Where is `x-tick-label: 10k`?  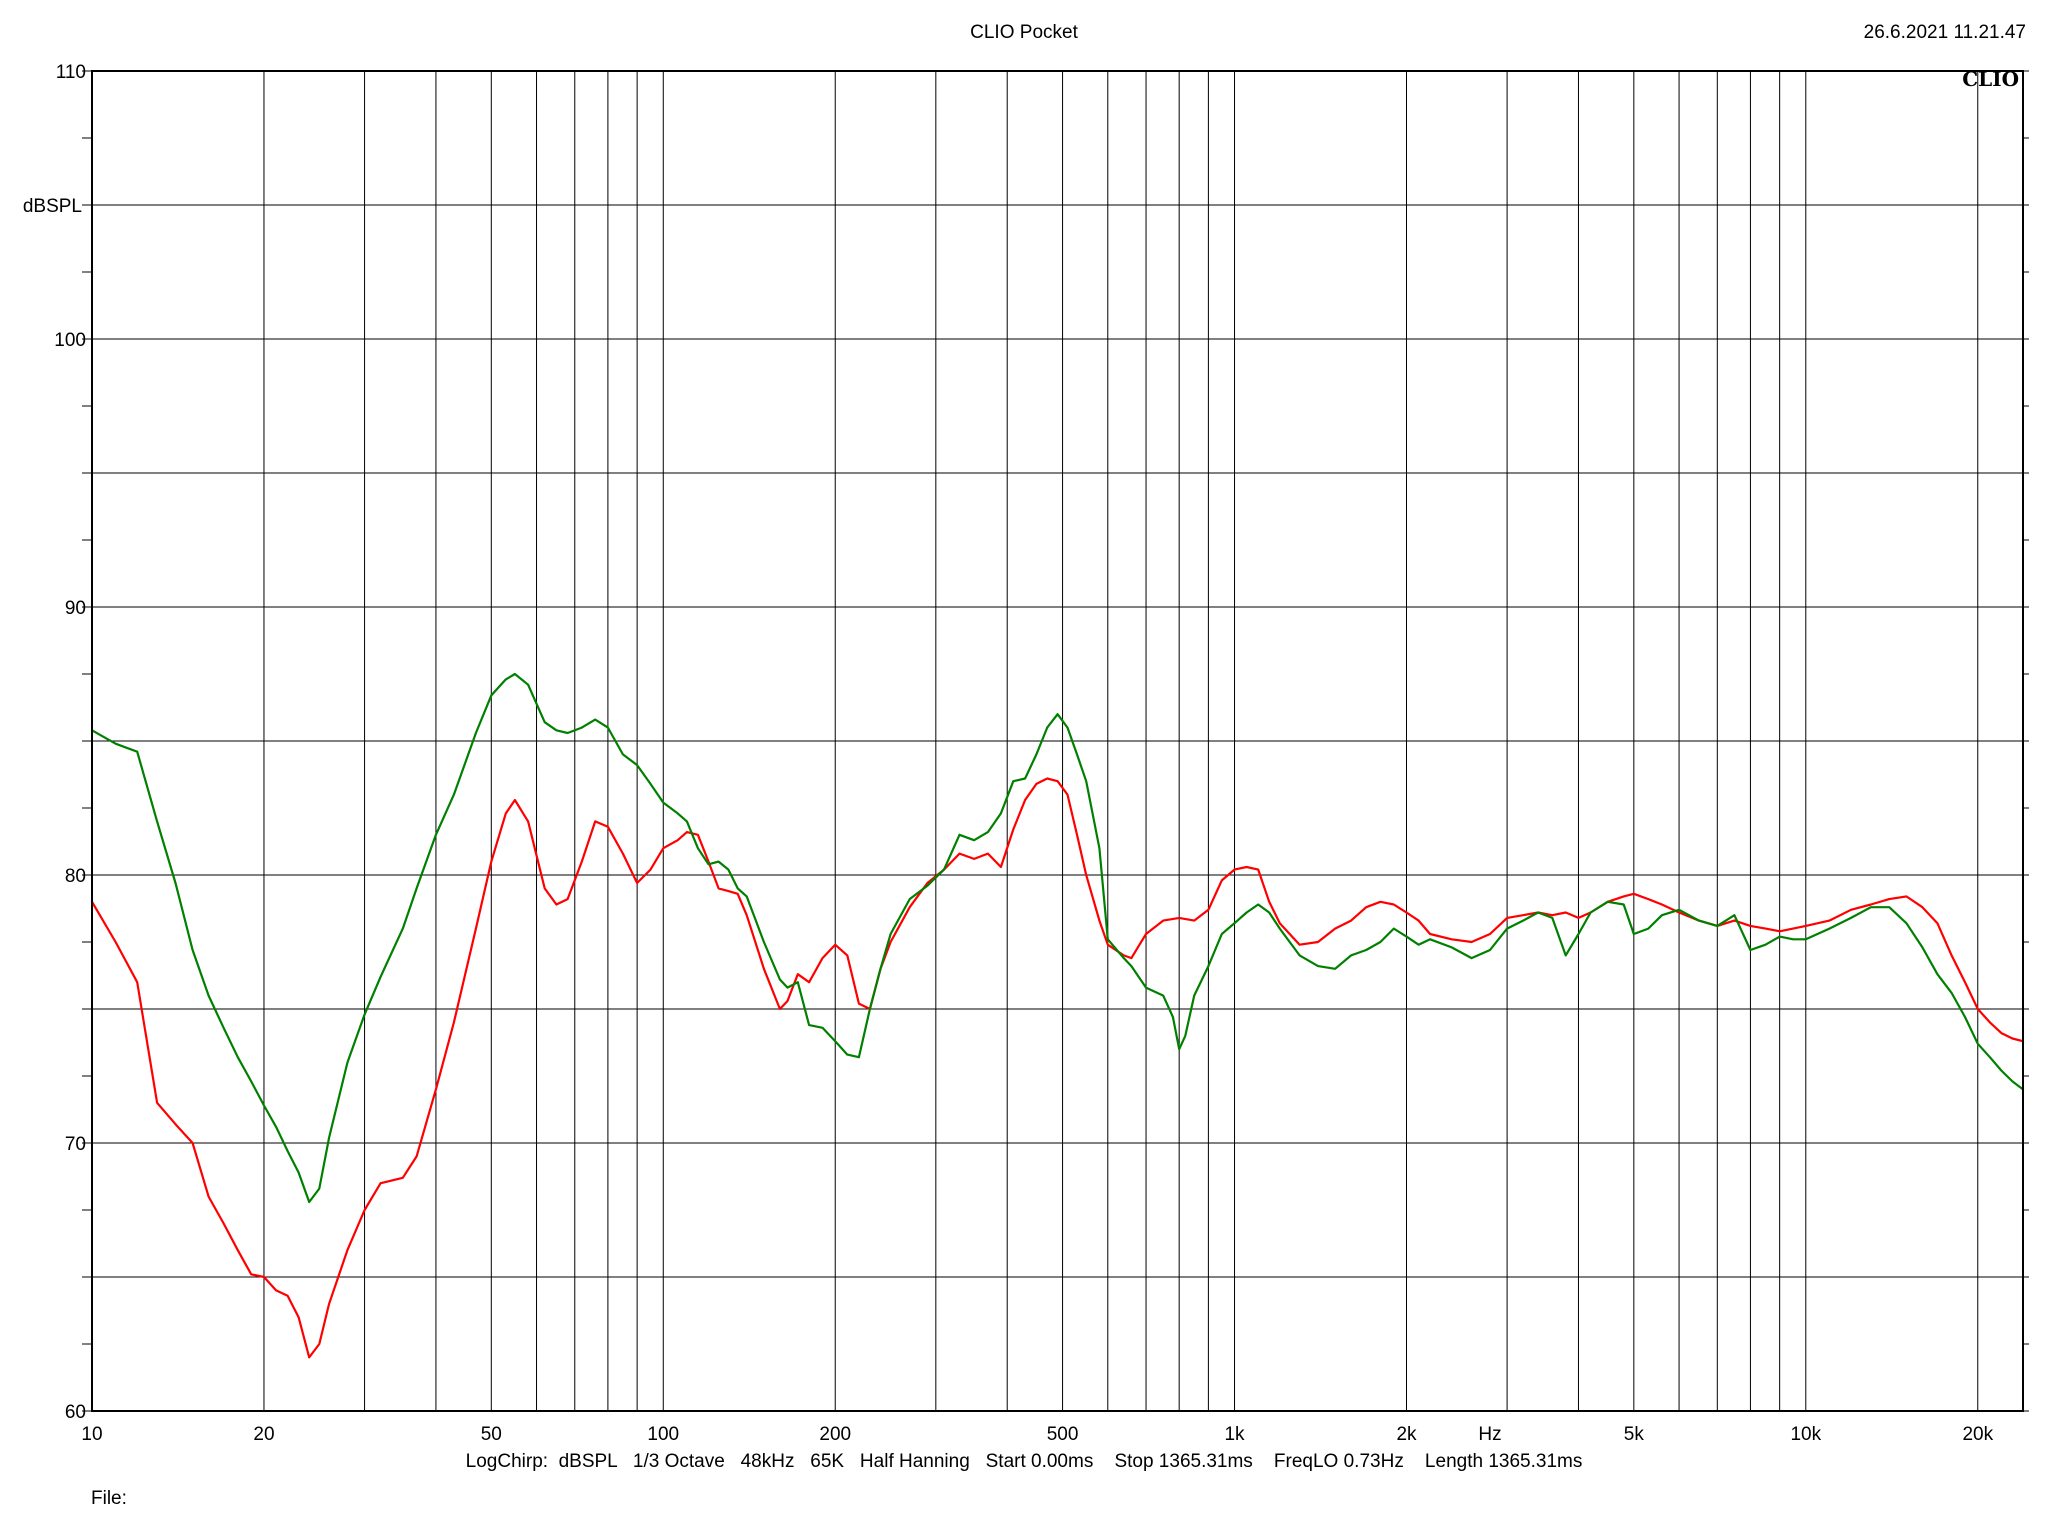
x-tick-label: 10k is located at coordinates (1805, 1434).